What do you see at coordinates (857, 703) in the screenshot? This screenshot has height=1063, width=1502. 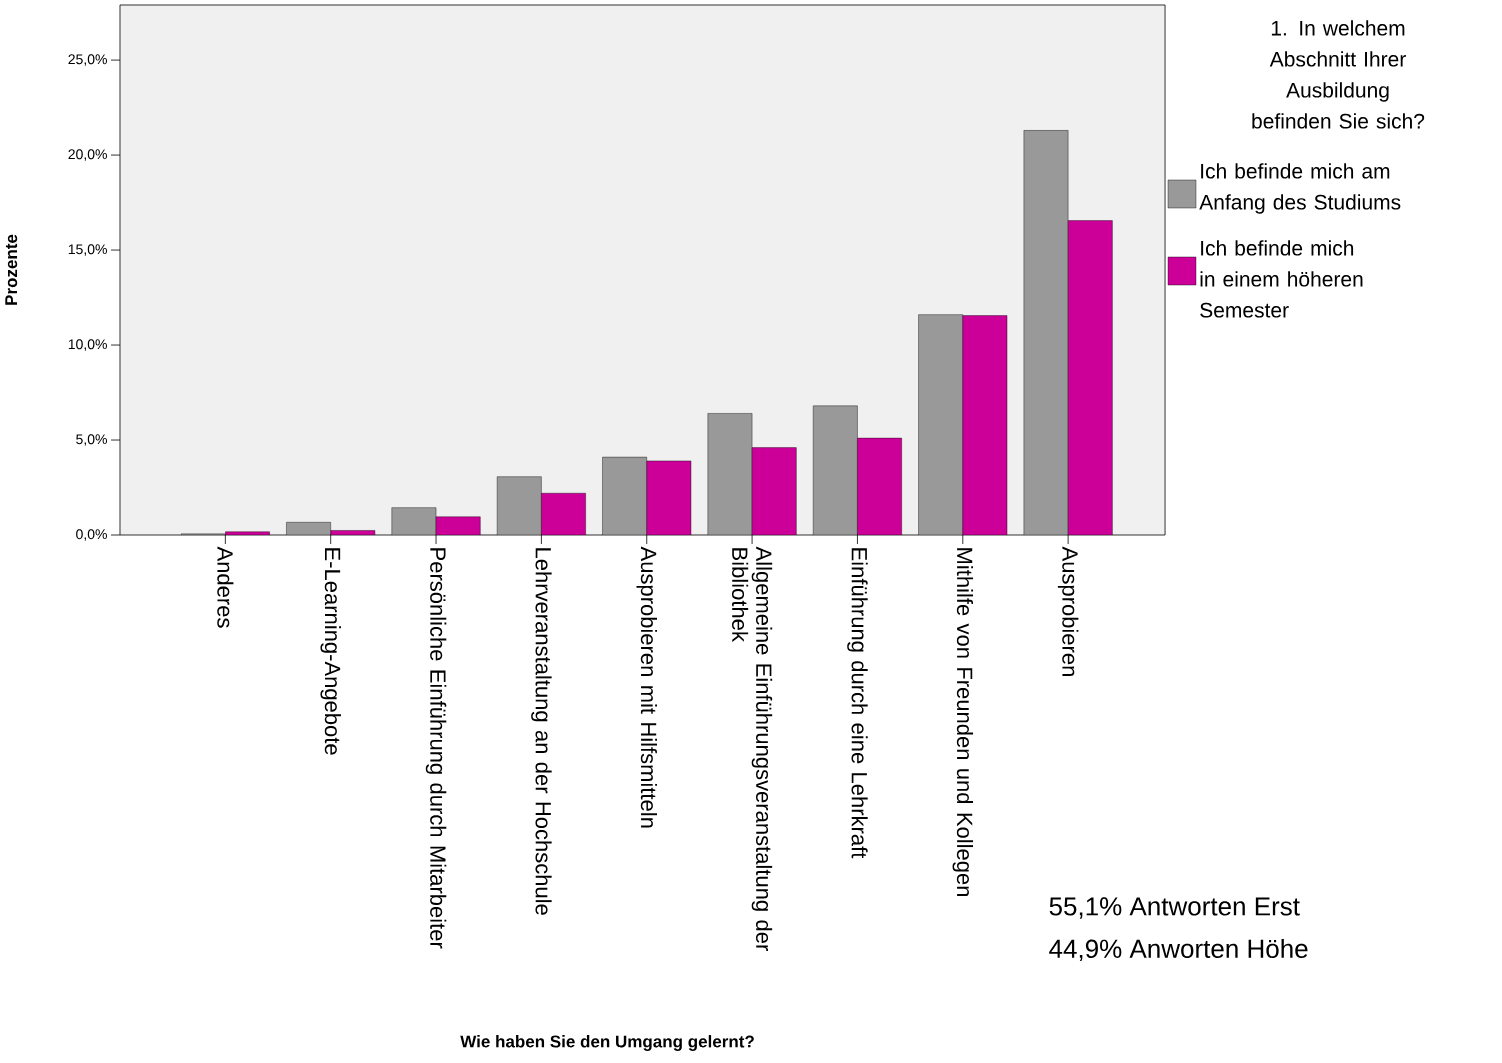 I see `x-tick-label: Einführung durch eine Lehrkraft` at bounding box center [857, 703].